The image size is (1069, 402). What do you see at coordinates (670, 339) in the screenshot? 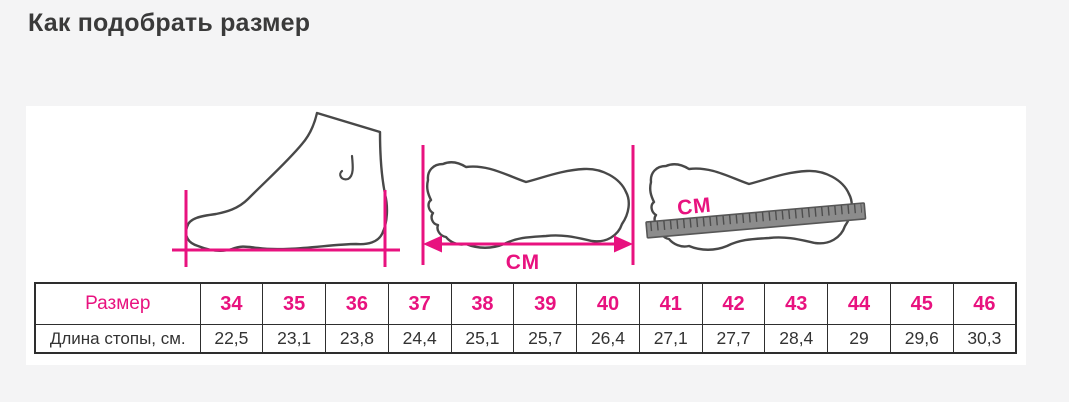
I see `length-cell: 27,1` at bounding box center [670, 339].